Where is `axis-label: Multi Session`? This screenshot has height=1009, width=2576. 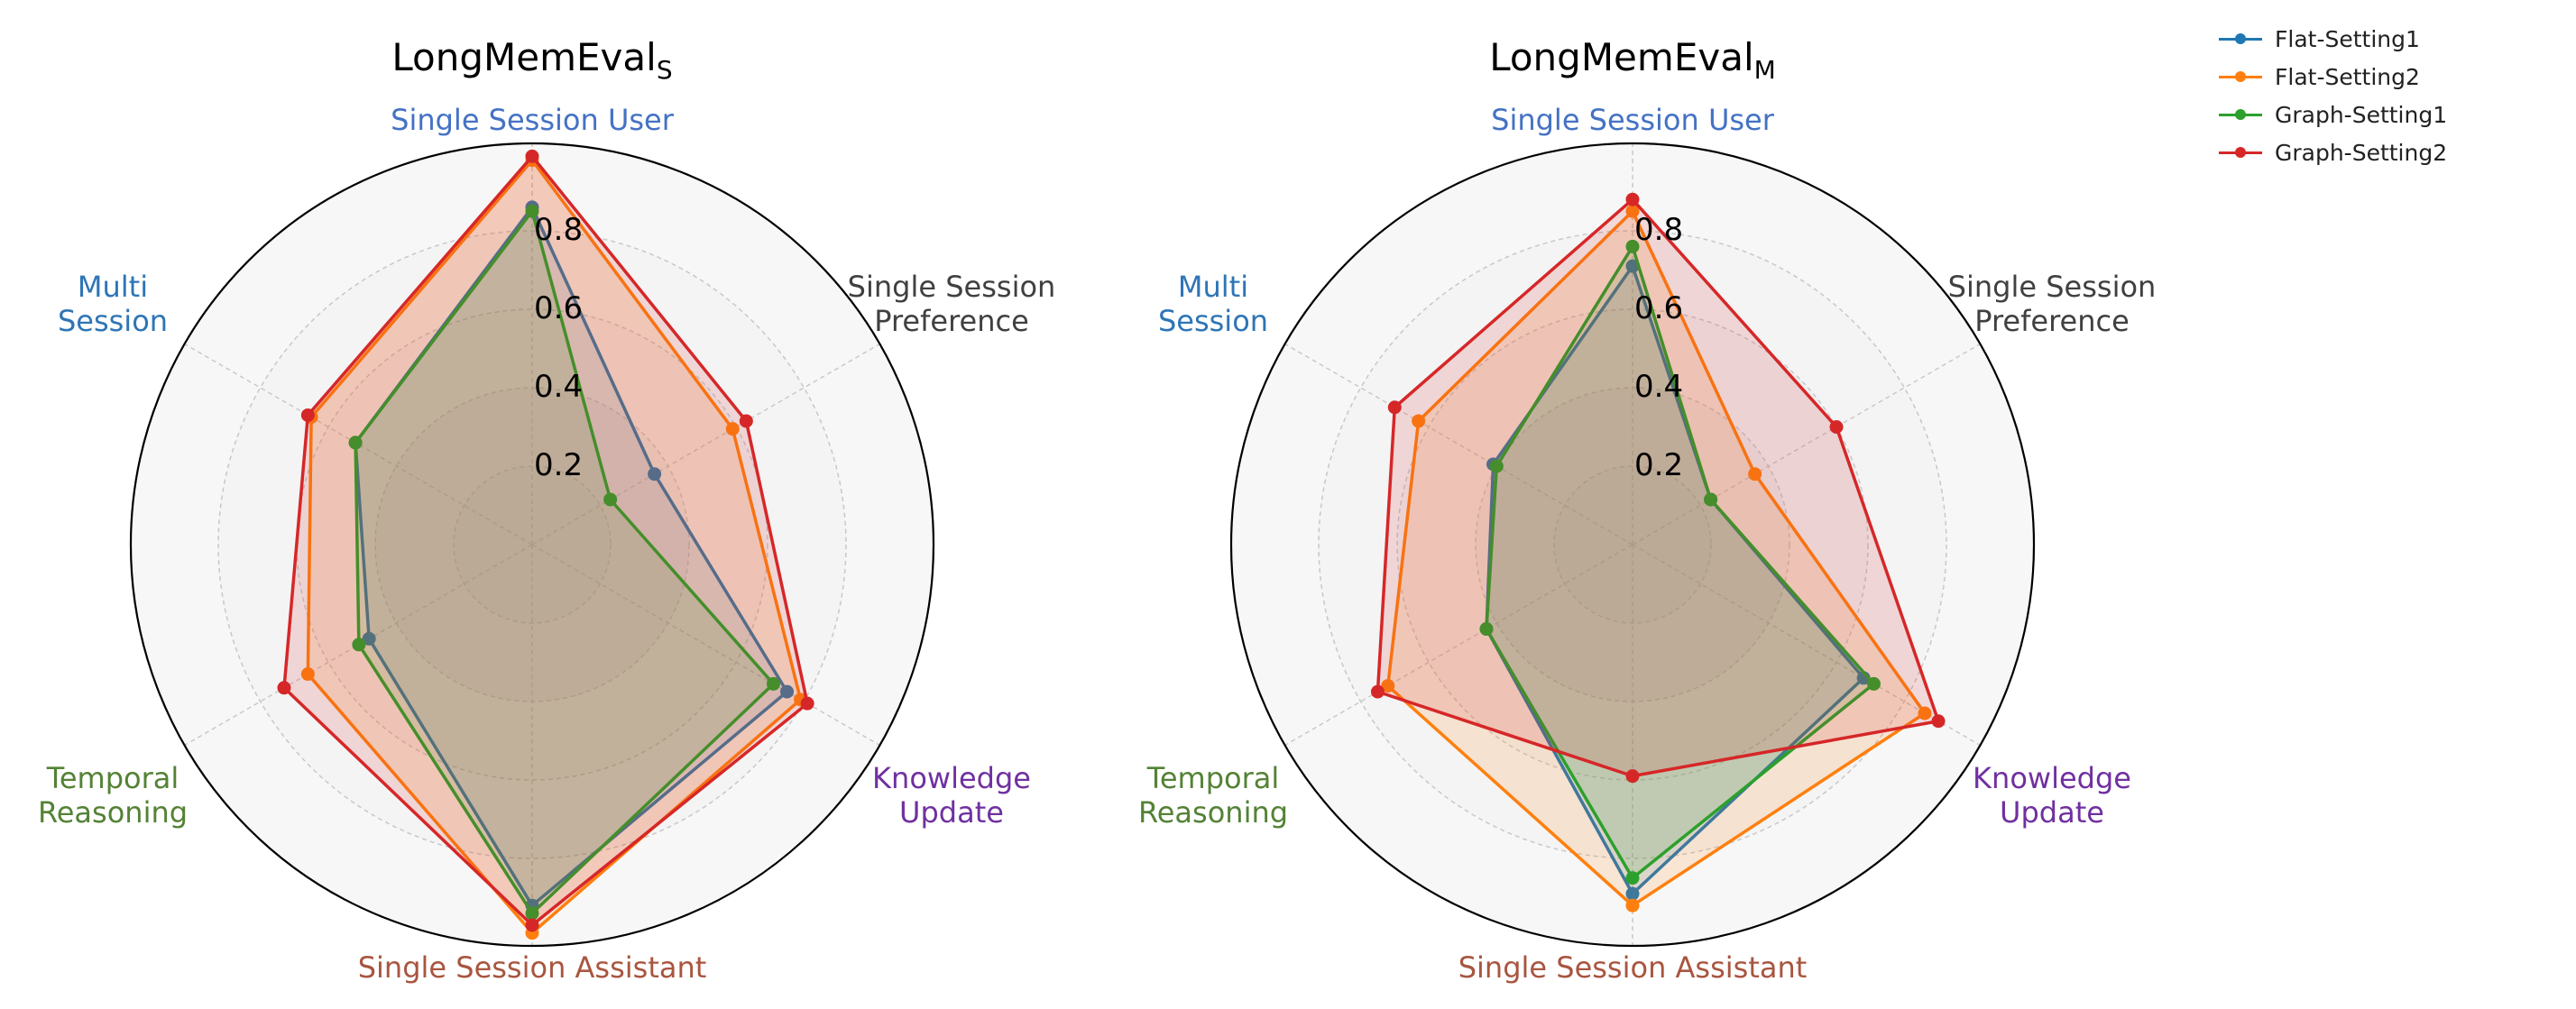
axis-label: Multi Session is located at coordinates (113, 304).